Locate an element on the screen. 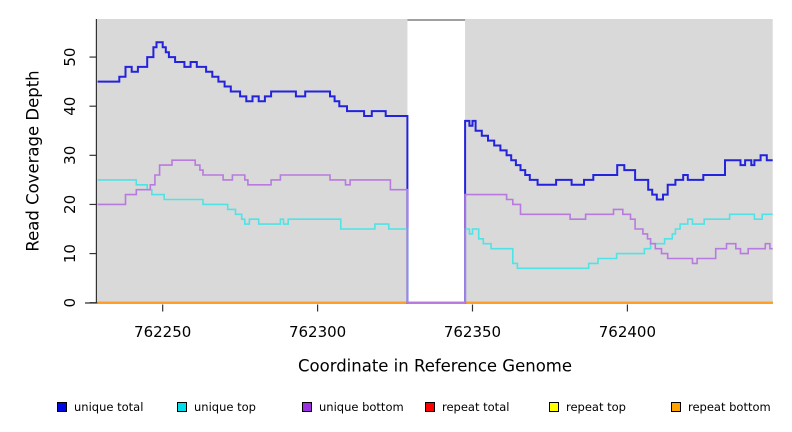  x-tick-label: 762250 is located at coordinates (162, 332).